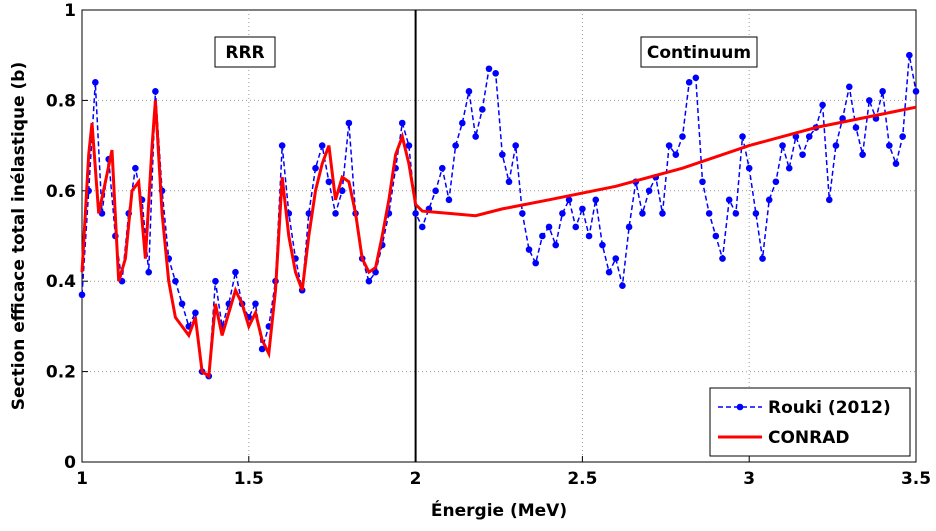 The height and width of the screenshot is (531, 936). Describe the element at coordinates (416, 479) in the screenshot. I see `x-tick-label: 2` at that location.